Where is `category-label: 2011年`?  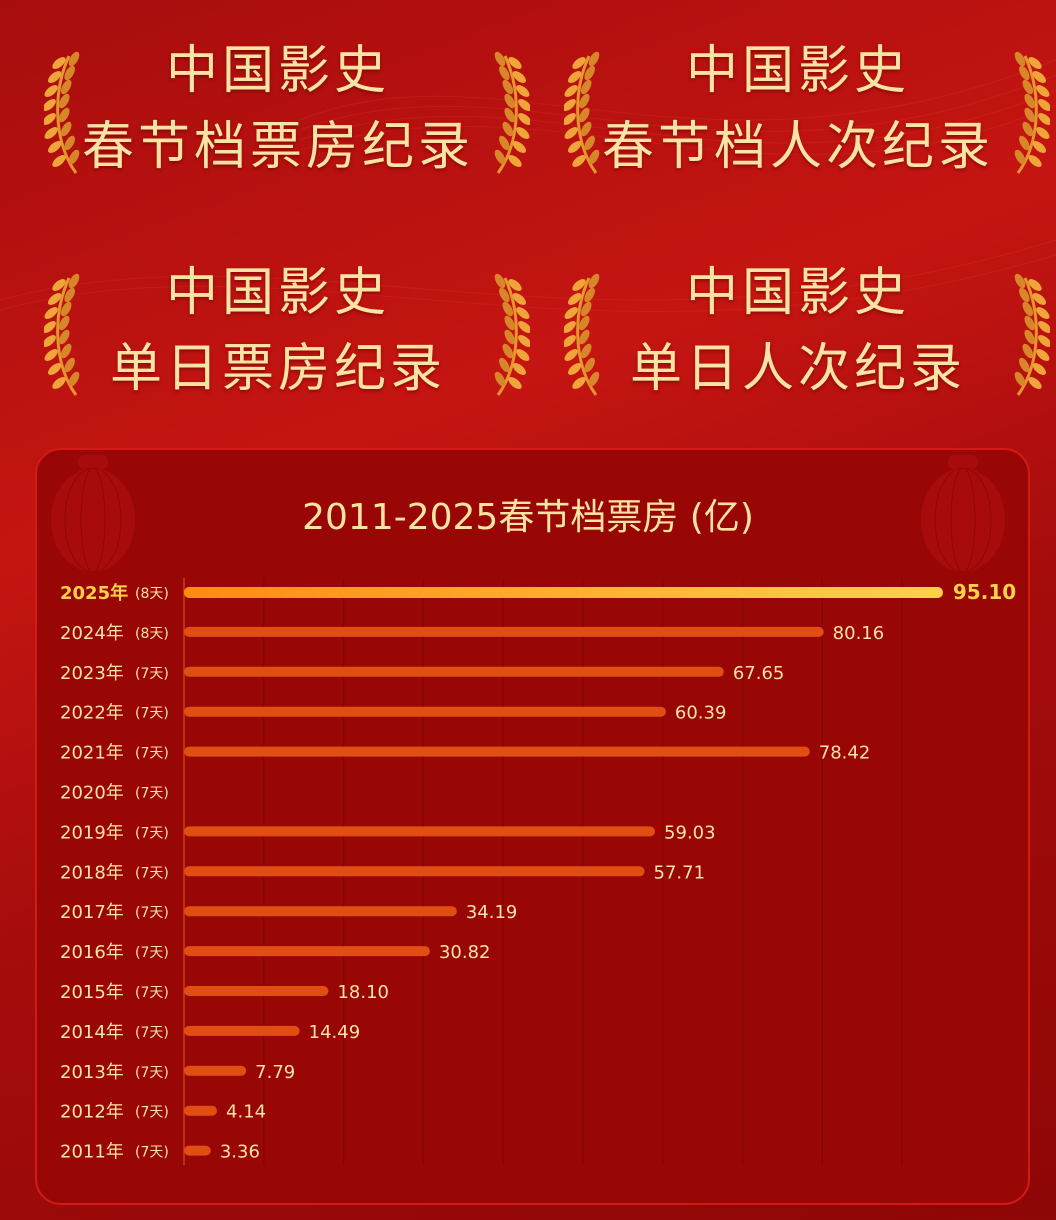
category-label: 2011年 is located at coordinates (92, 1152).